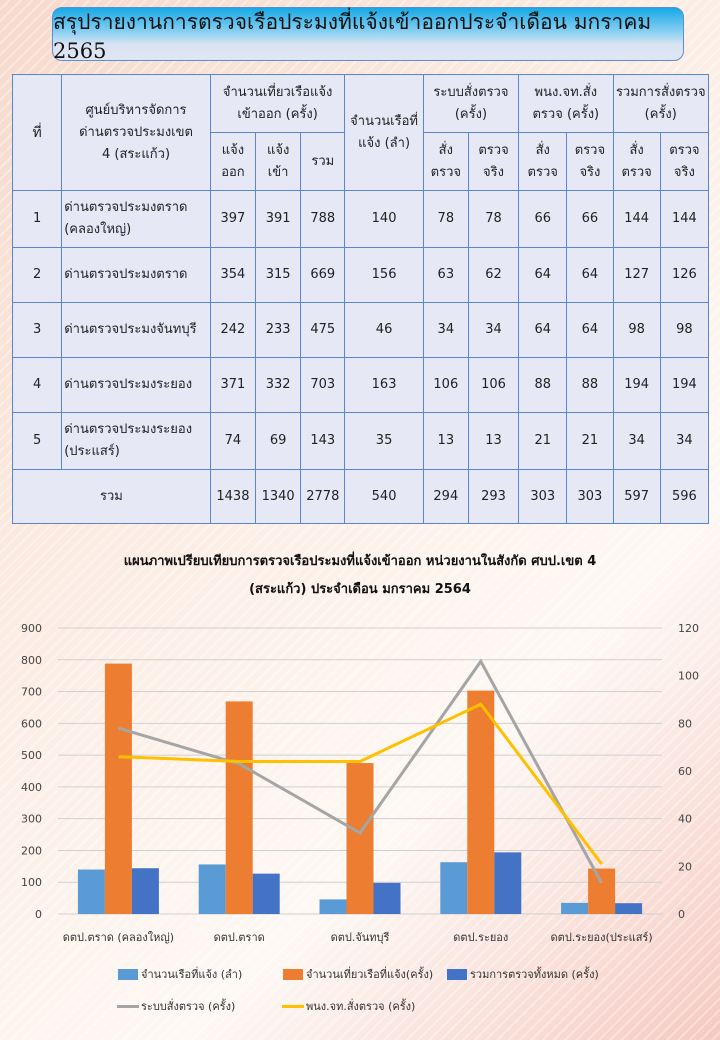 This screenshot has height=1040, width=720. Describe the element at coordinates (323, 219) in the screenshot. I see `cell-trips-total: 788` at that location.